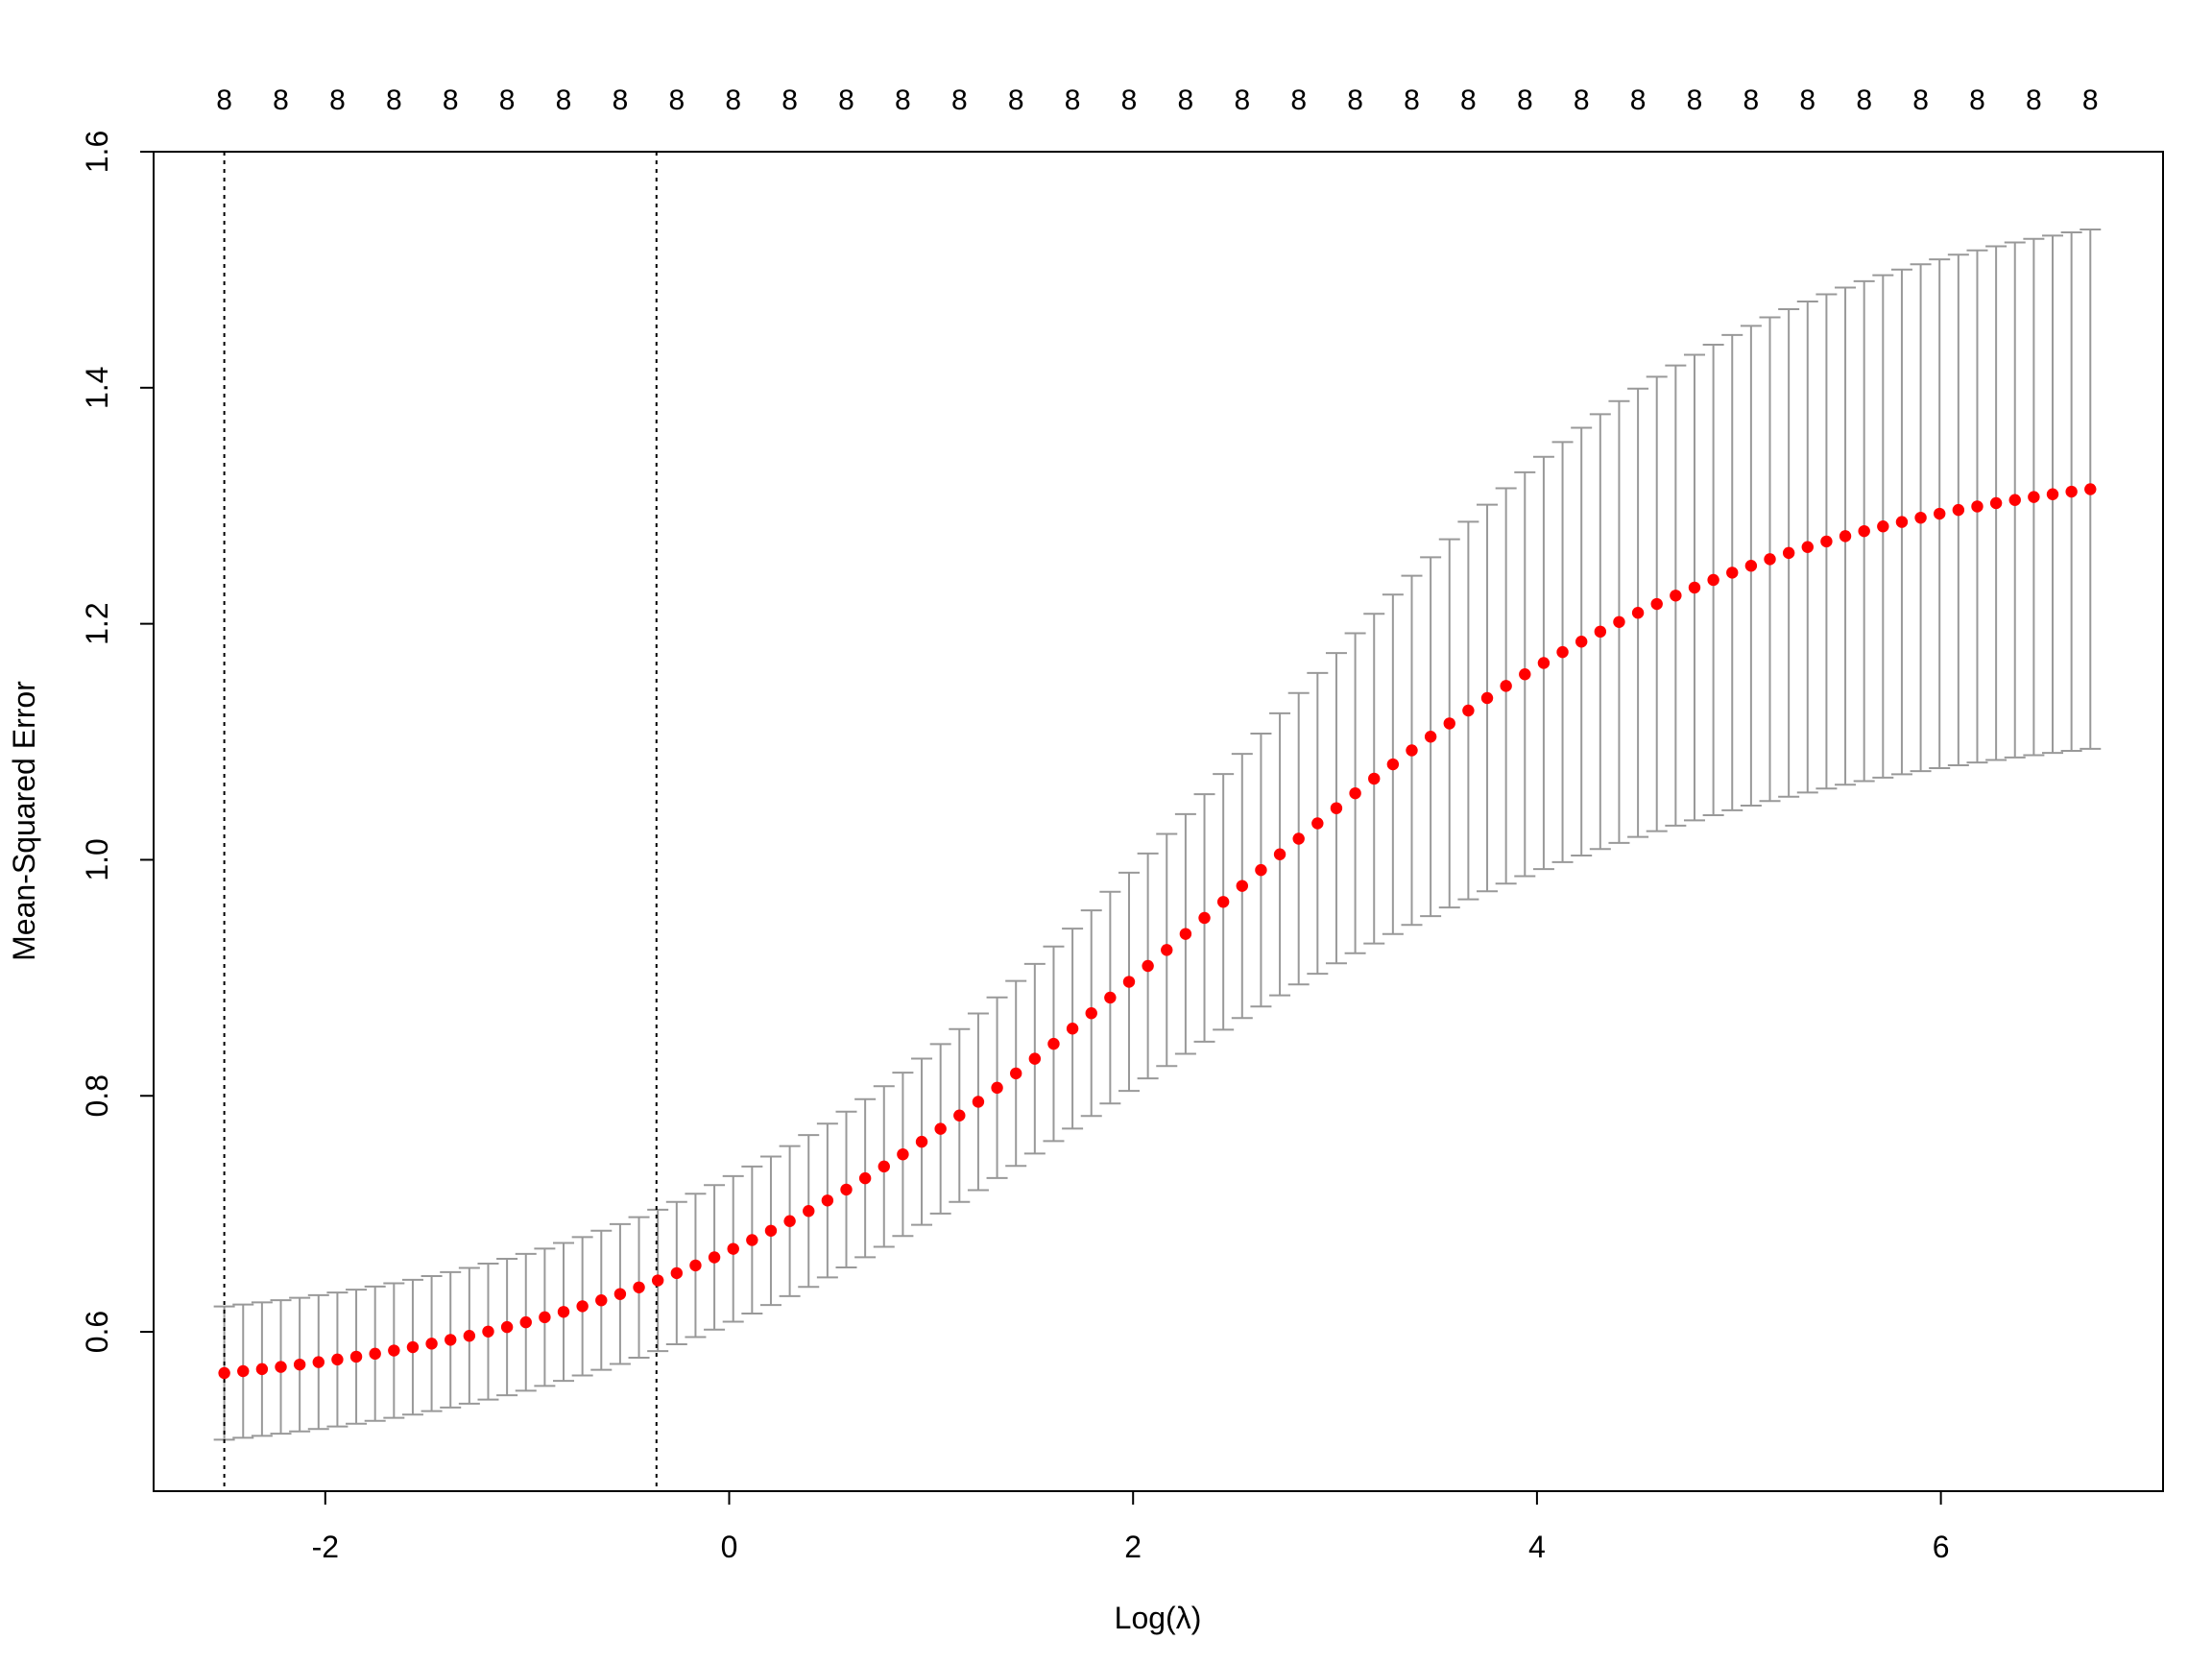  Describe the element at coordinates (729, 1547) in the screenshot. I see `x-tick-label: 0` at that location.